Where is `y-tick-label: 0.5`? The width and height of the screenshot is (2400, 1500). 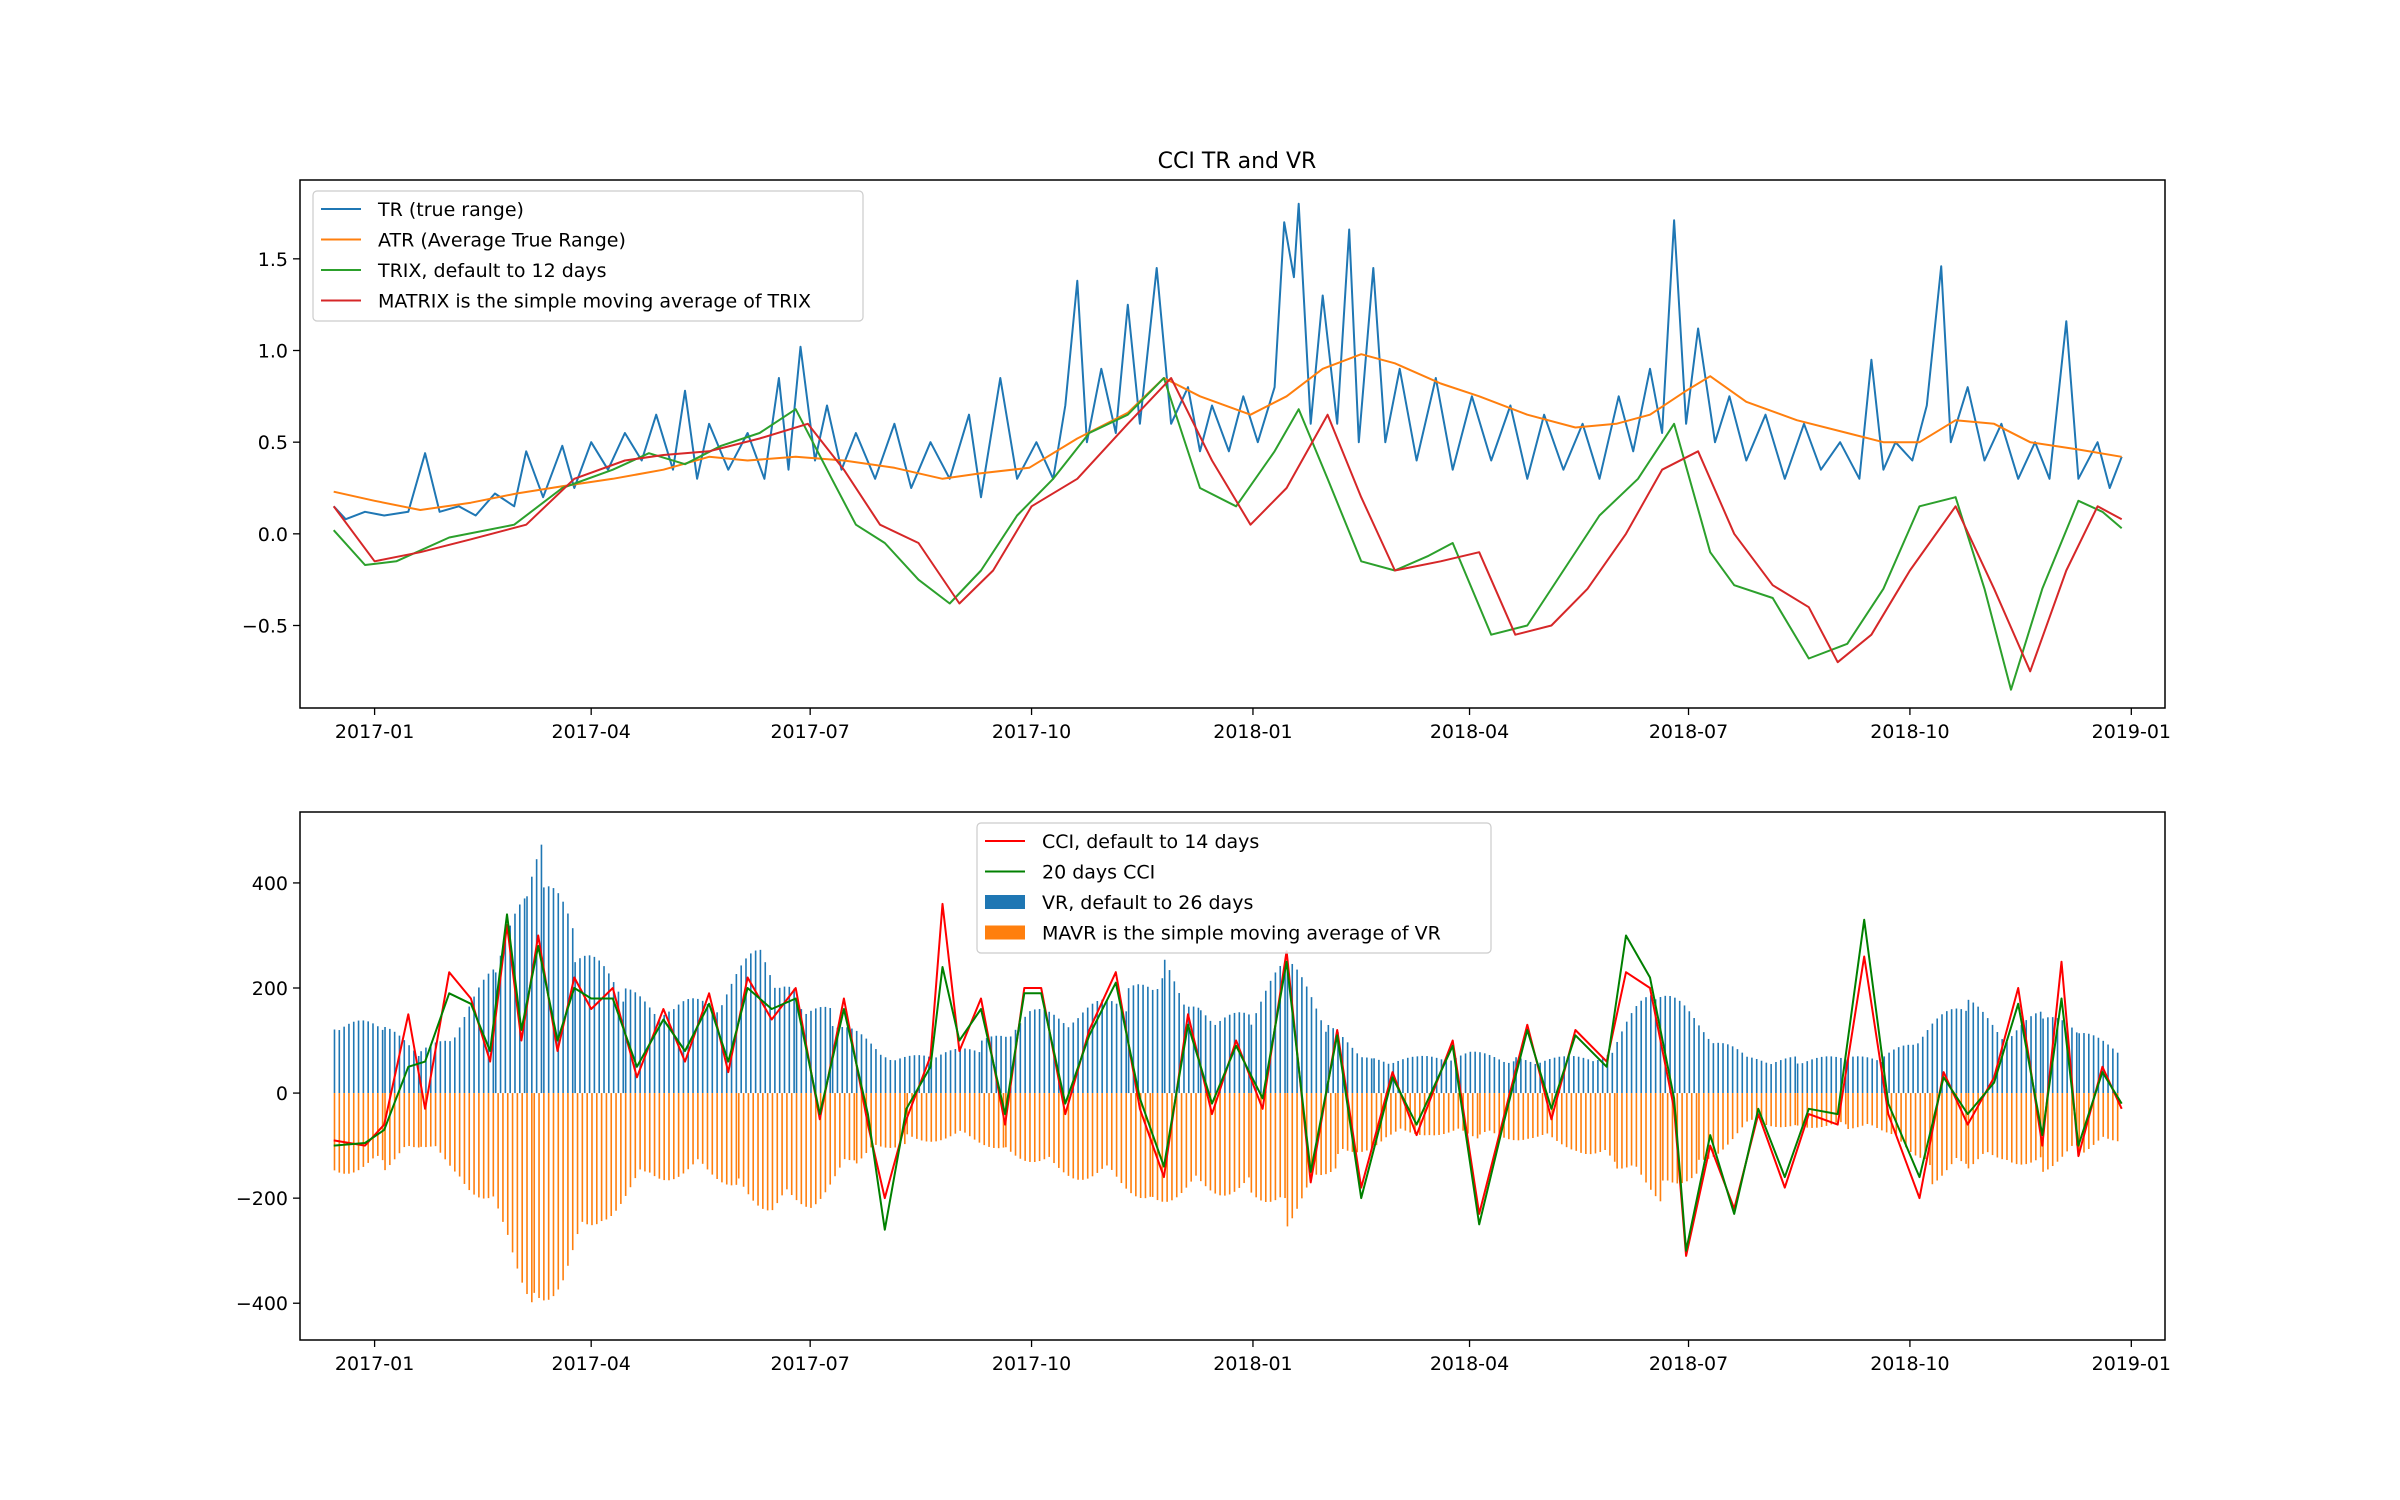 y-tick-label: 0.5 is located at coordinates (273, 443).